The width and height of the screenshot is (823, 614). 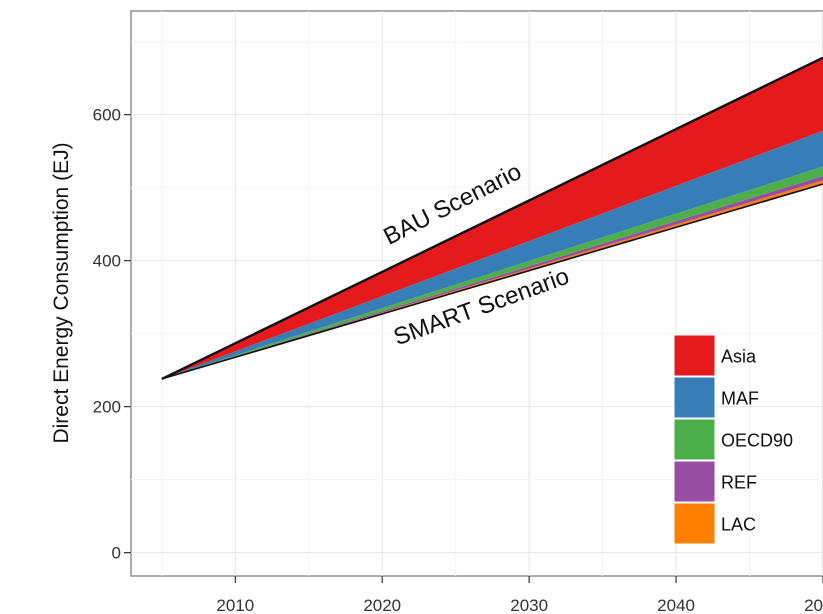 What do you see at coordinates (738, 525) in the screenshot?
I see `legend-label-lac: LAC` at bounding box center [738, 525].